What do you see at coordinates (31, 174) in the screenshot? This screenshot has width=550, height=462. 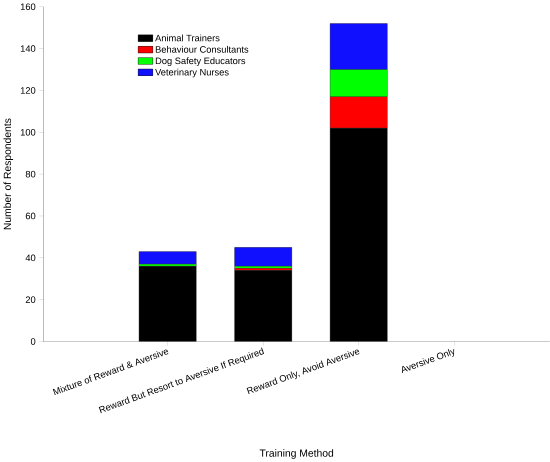 I see `y-tick-label: 80` at bounding box center [31, 174].